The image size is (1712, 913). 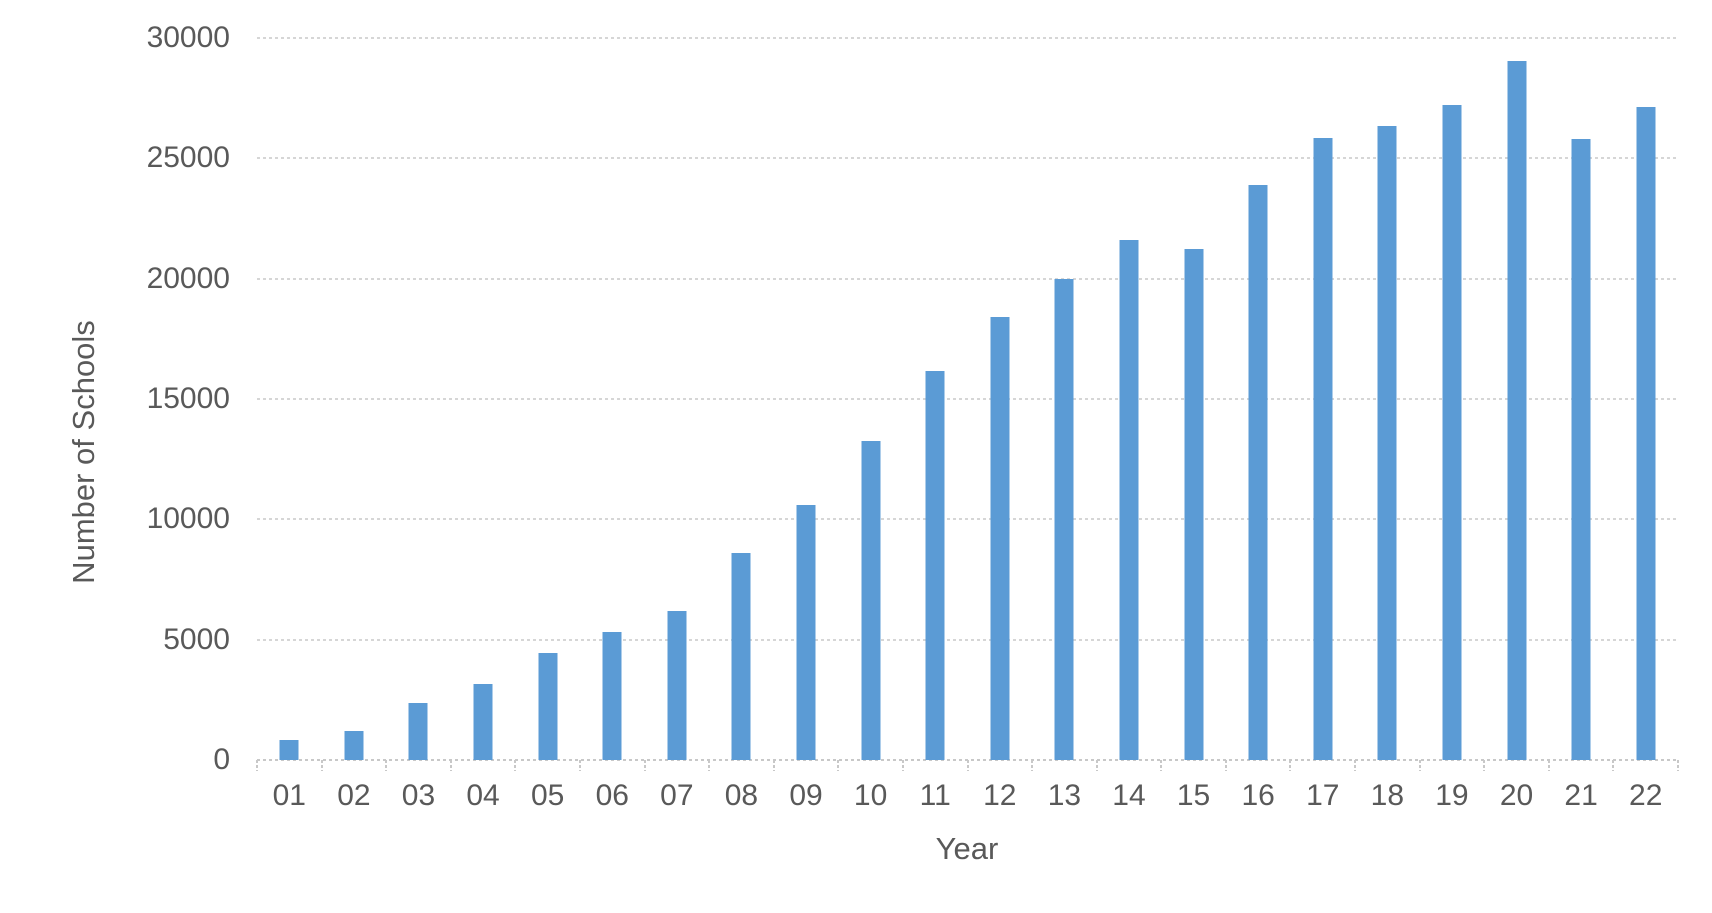 What do you see at coordinates (418, 795) in the screenshot?
I see `x-tick-label: 03` at bounding box center [418, 795].